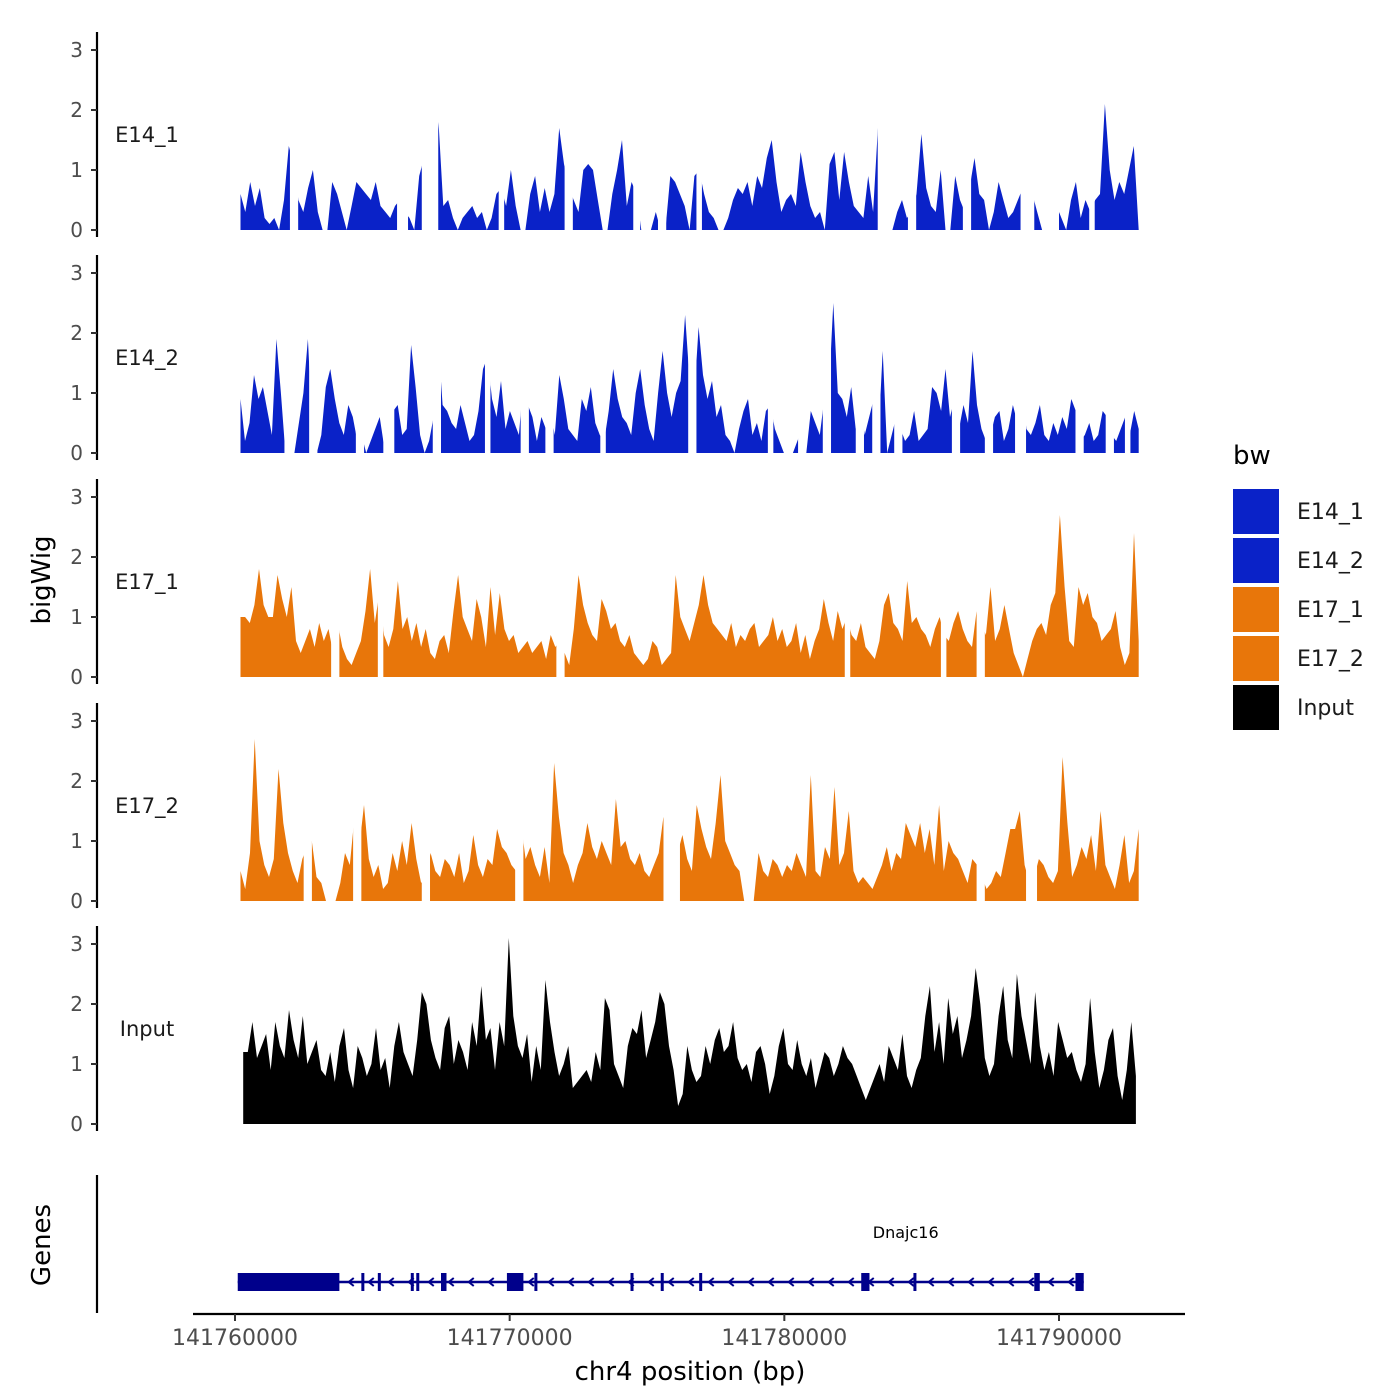 The width and height of the screenshot is (1400, 1400). What do you see at coordinates (235, 1338) in the screenshot?
I see `x-tick-label: 141760000` at bounding box center [235, 1338].